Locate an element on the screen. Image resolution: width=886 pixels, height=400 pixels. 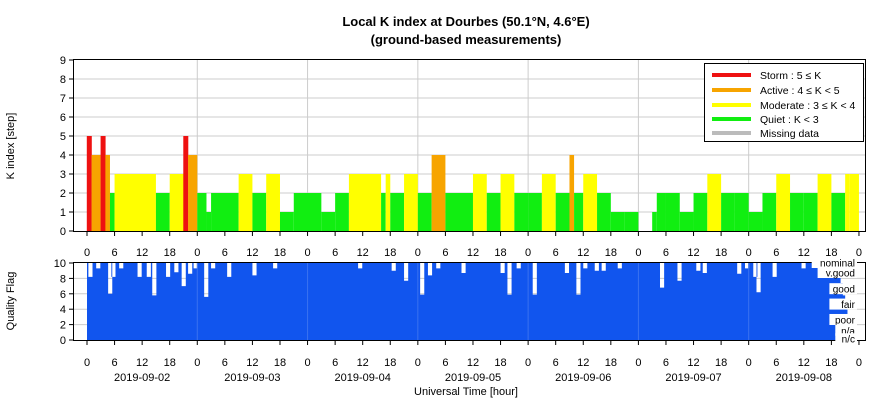
quality-y-axis-label: Quality Flag is located at coordinates (11, 301).